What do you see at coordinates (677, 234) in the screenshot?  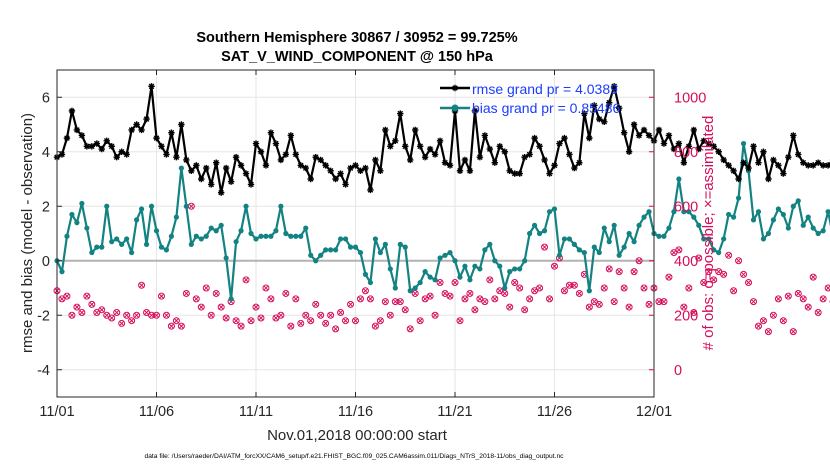 I see `y-axis-right: 0 200 400 600 800 1000` at bounding box center [677, 234].